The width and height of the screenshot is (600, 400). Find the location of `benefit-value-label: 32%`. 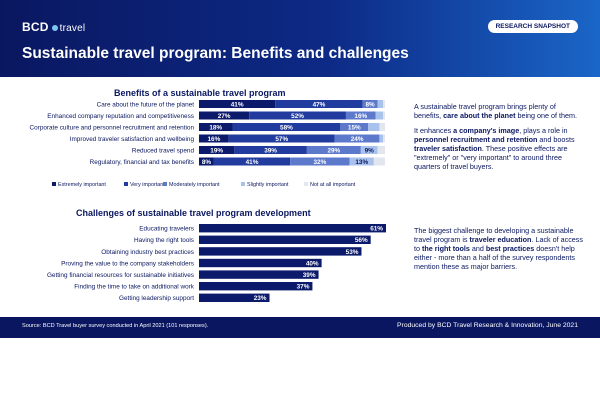

benefit-value-label: 32% is located at coordinates (320, 162).